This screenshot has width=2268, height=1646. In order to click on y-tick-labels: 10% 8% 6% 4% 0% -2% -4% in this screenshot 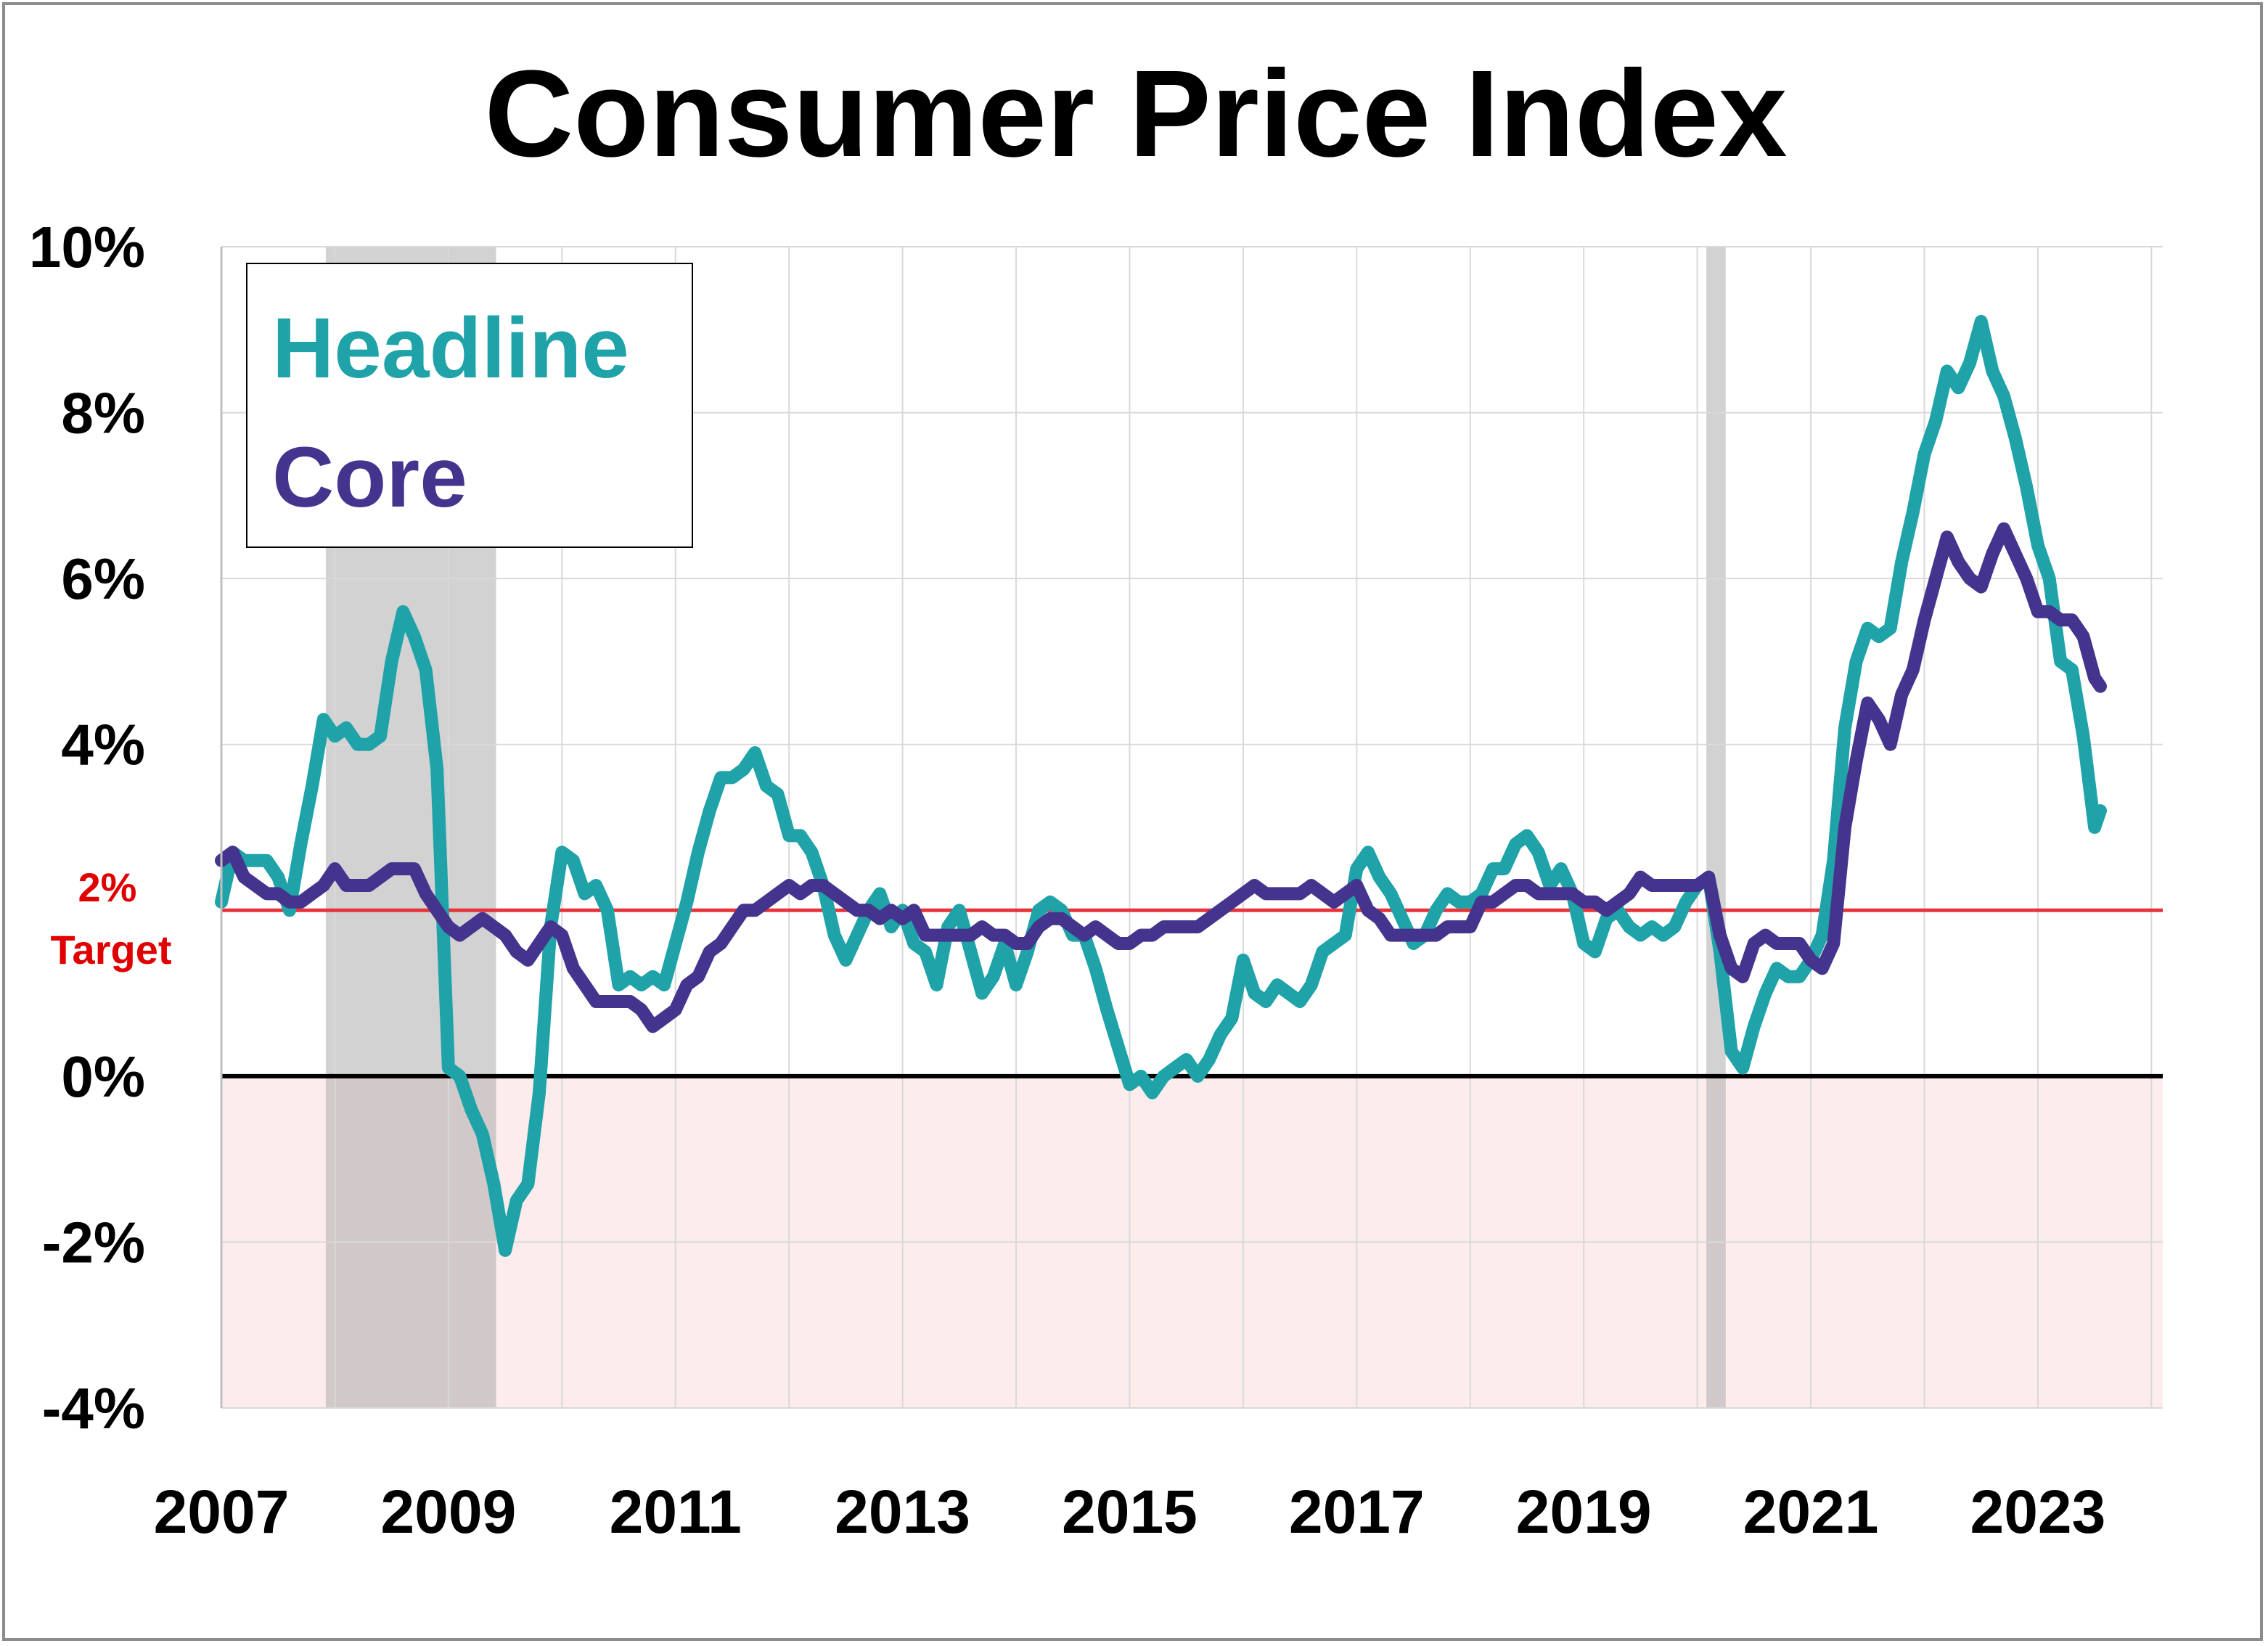, I will do `click(87, 828)`.